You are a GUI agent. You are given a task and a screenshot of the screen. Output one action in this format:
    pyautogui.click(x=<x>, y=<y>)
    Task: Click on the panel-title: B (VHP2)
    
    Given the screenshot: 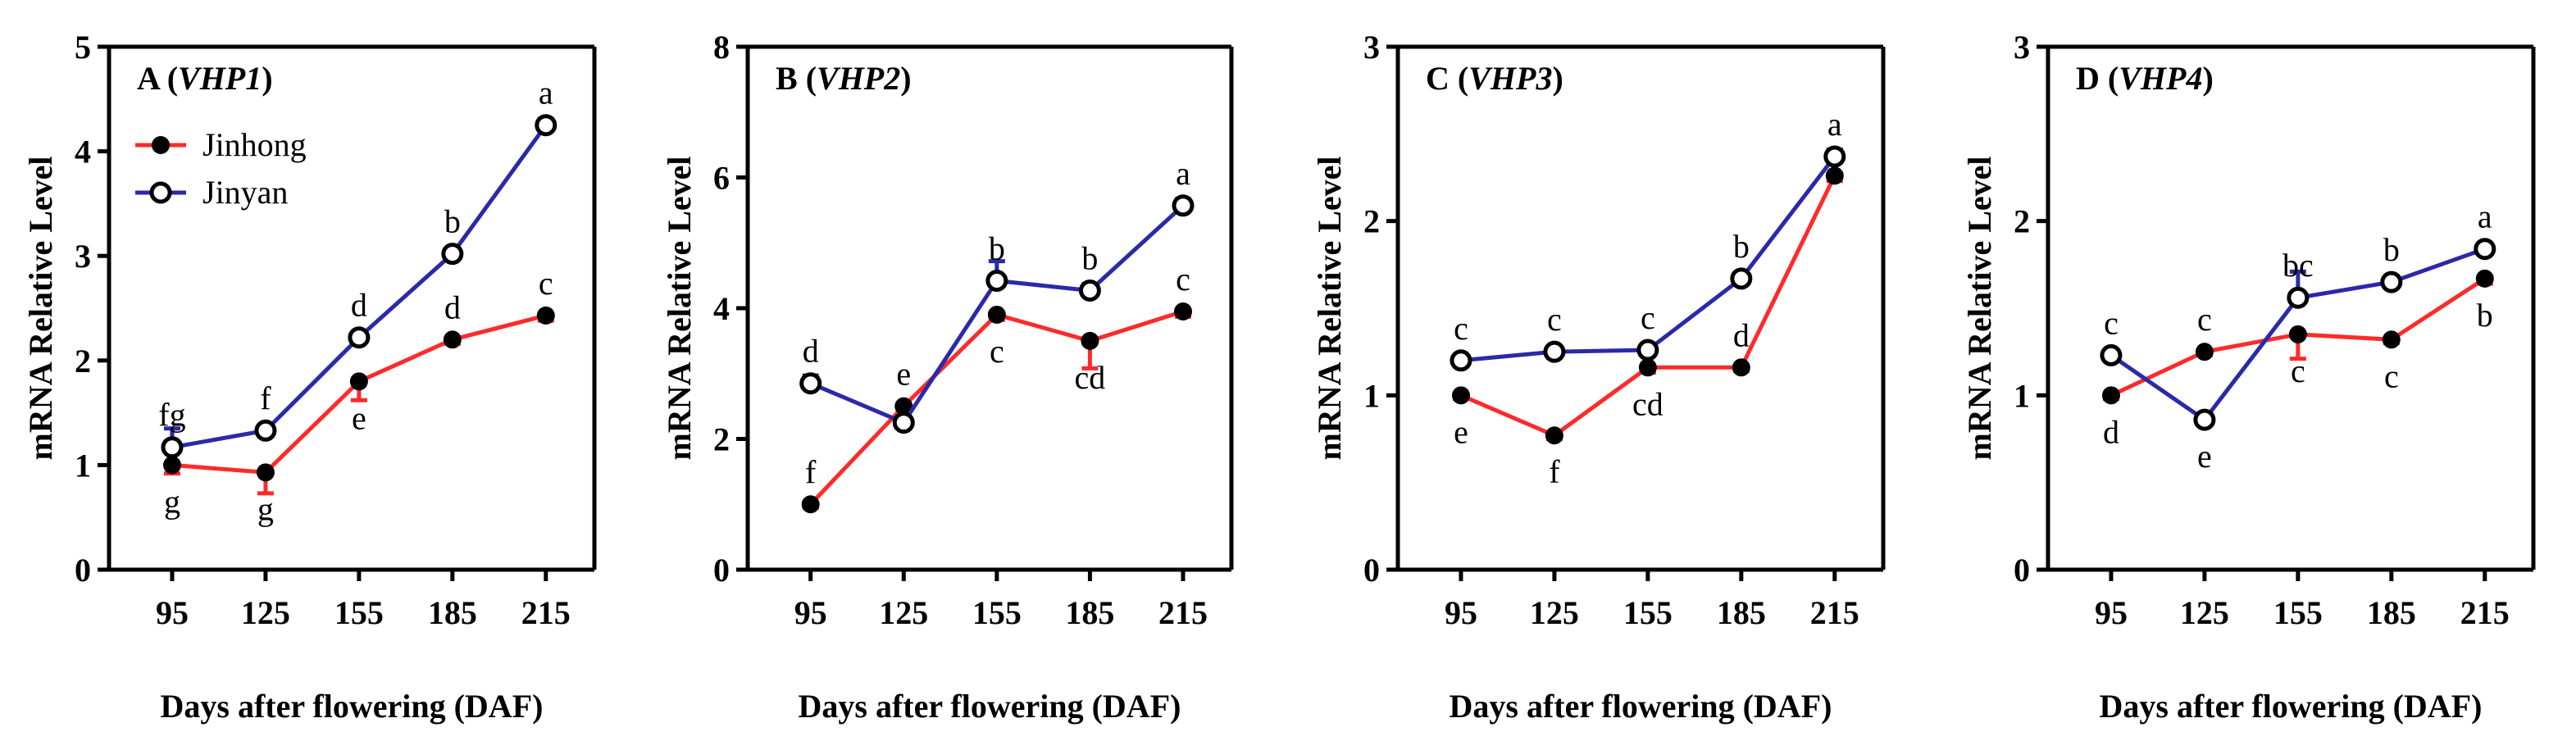 What is the action you would take?
    pyautogui.click(x=844, y=78)
    